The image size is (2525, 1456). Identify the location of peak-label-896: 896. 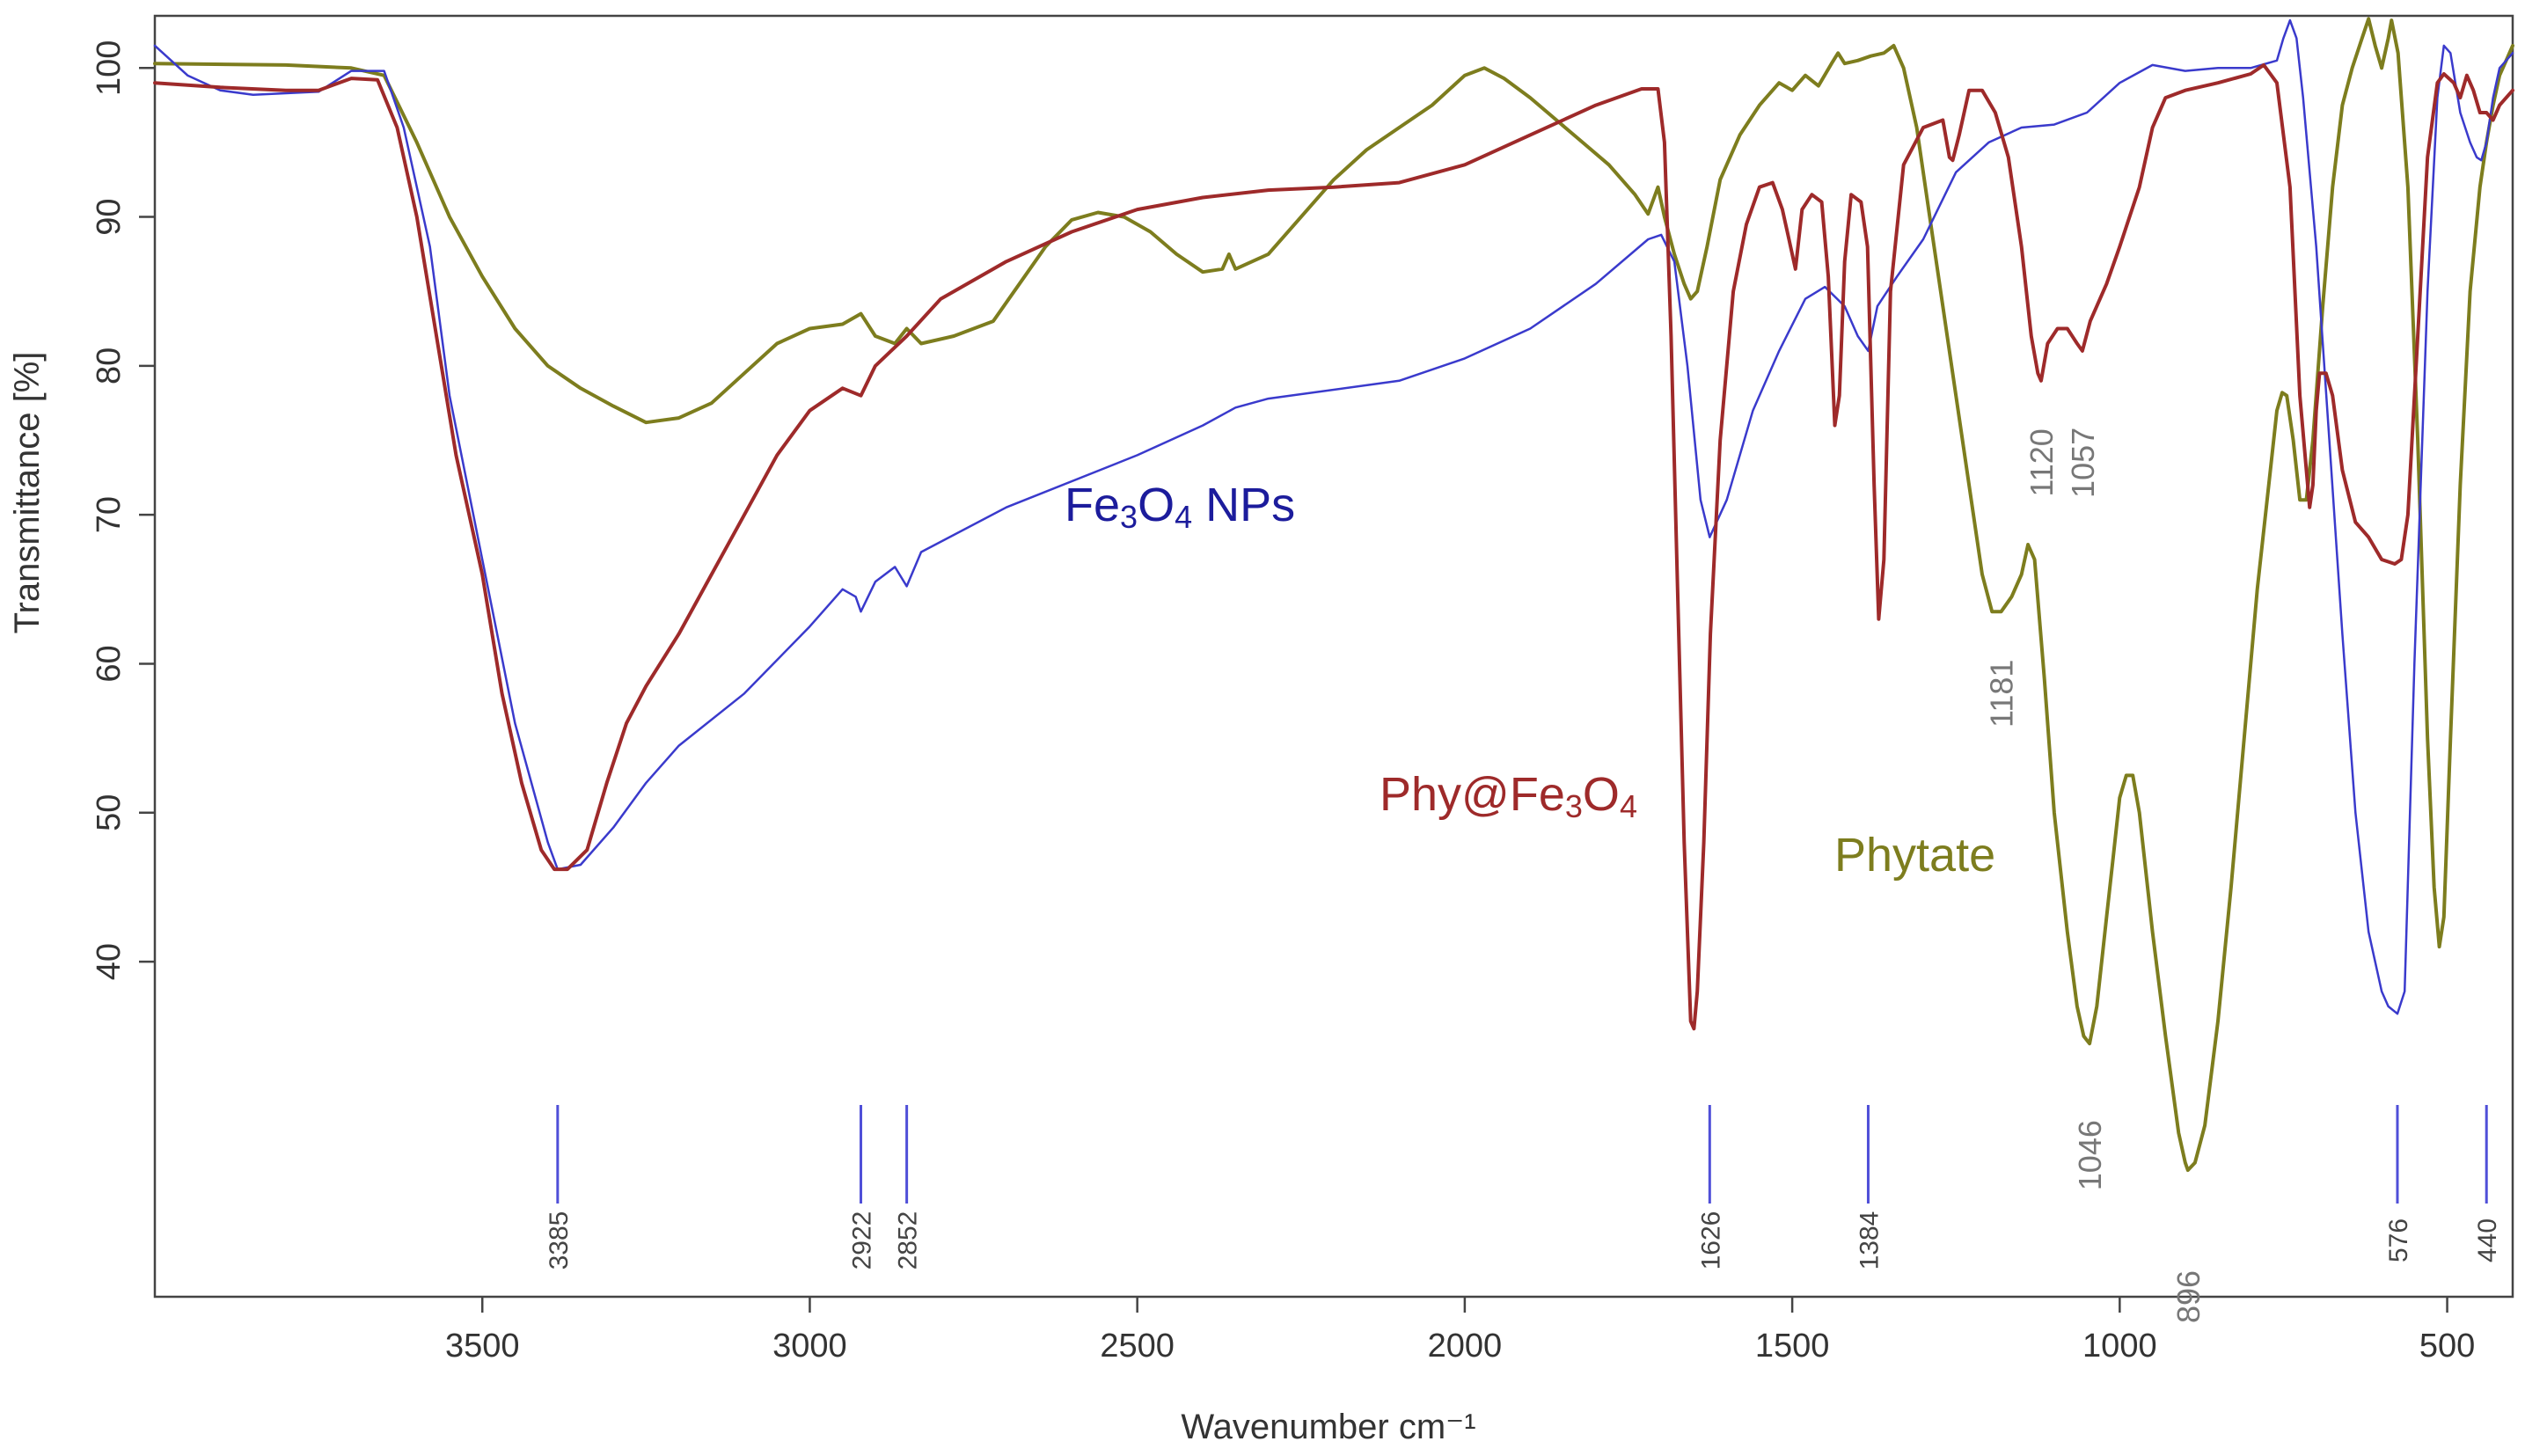
(2188, 1296).